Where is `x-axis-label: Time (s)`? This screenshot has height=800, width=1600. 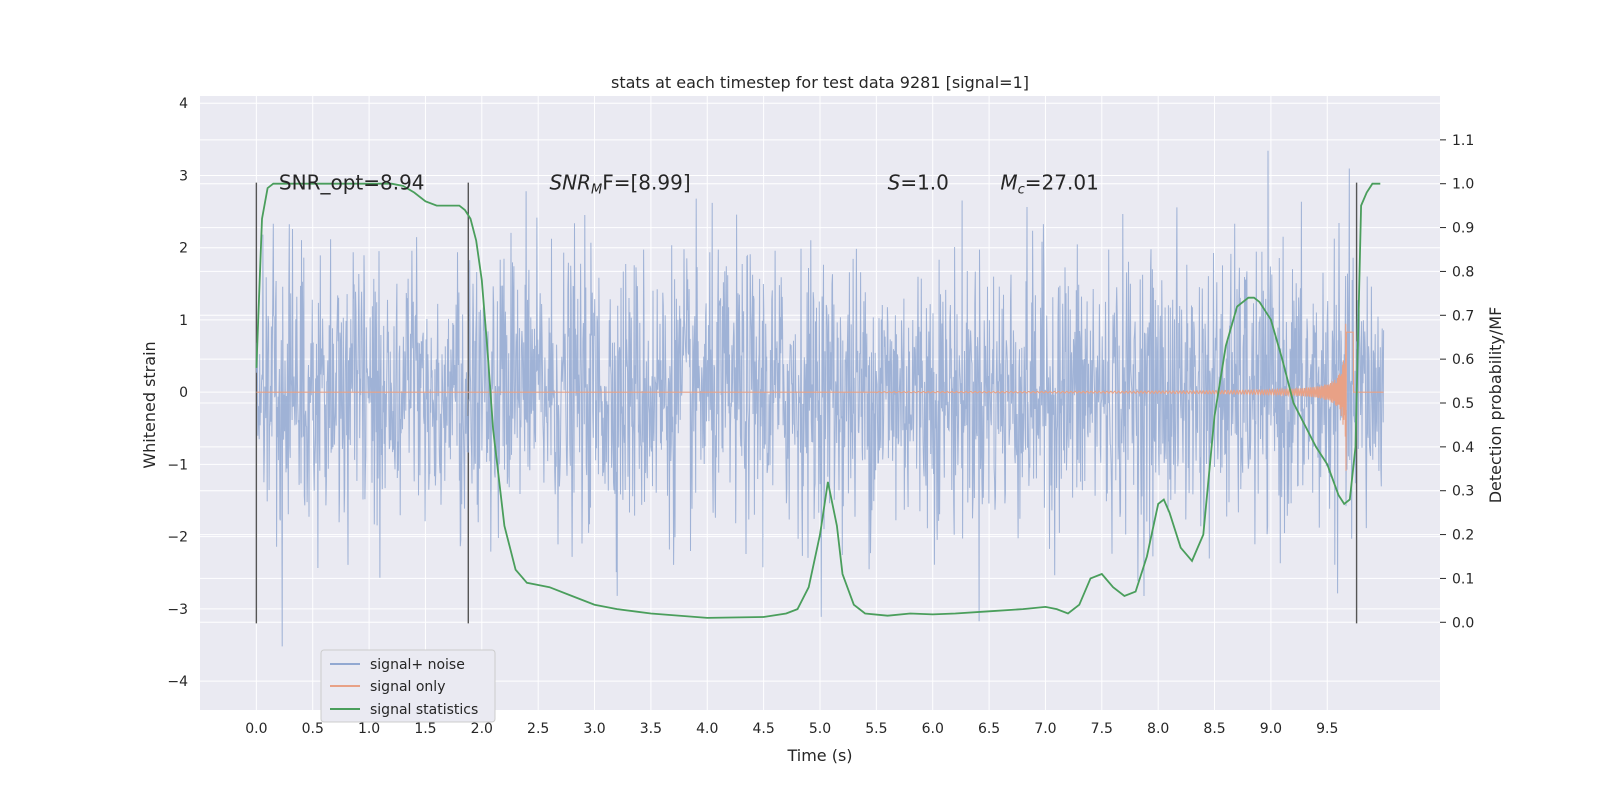
x-axis-label: Time (s) is located at coordinates (819, 755).